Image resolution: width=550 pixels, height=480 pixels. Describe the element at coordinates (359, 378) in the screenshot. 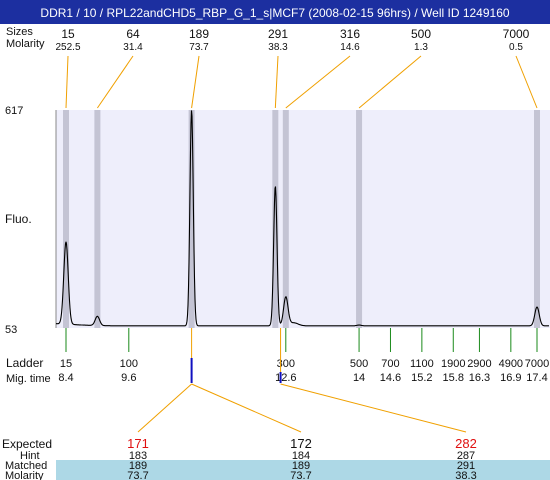

I see `ladder-mig-label: 14` at that location.